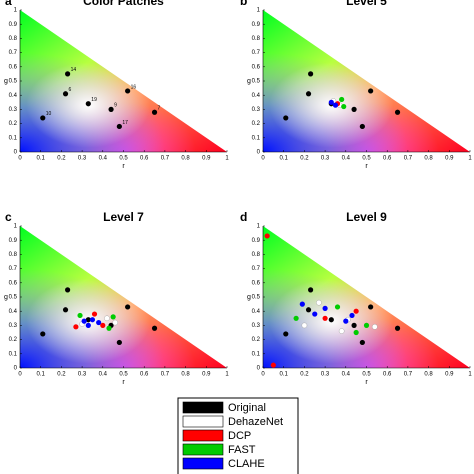 This screenshot has width=474, height=474. I want to click on x-tick-label: 0.3, so click(325, 375).